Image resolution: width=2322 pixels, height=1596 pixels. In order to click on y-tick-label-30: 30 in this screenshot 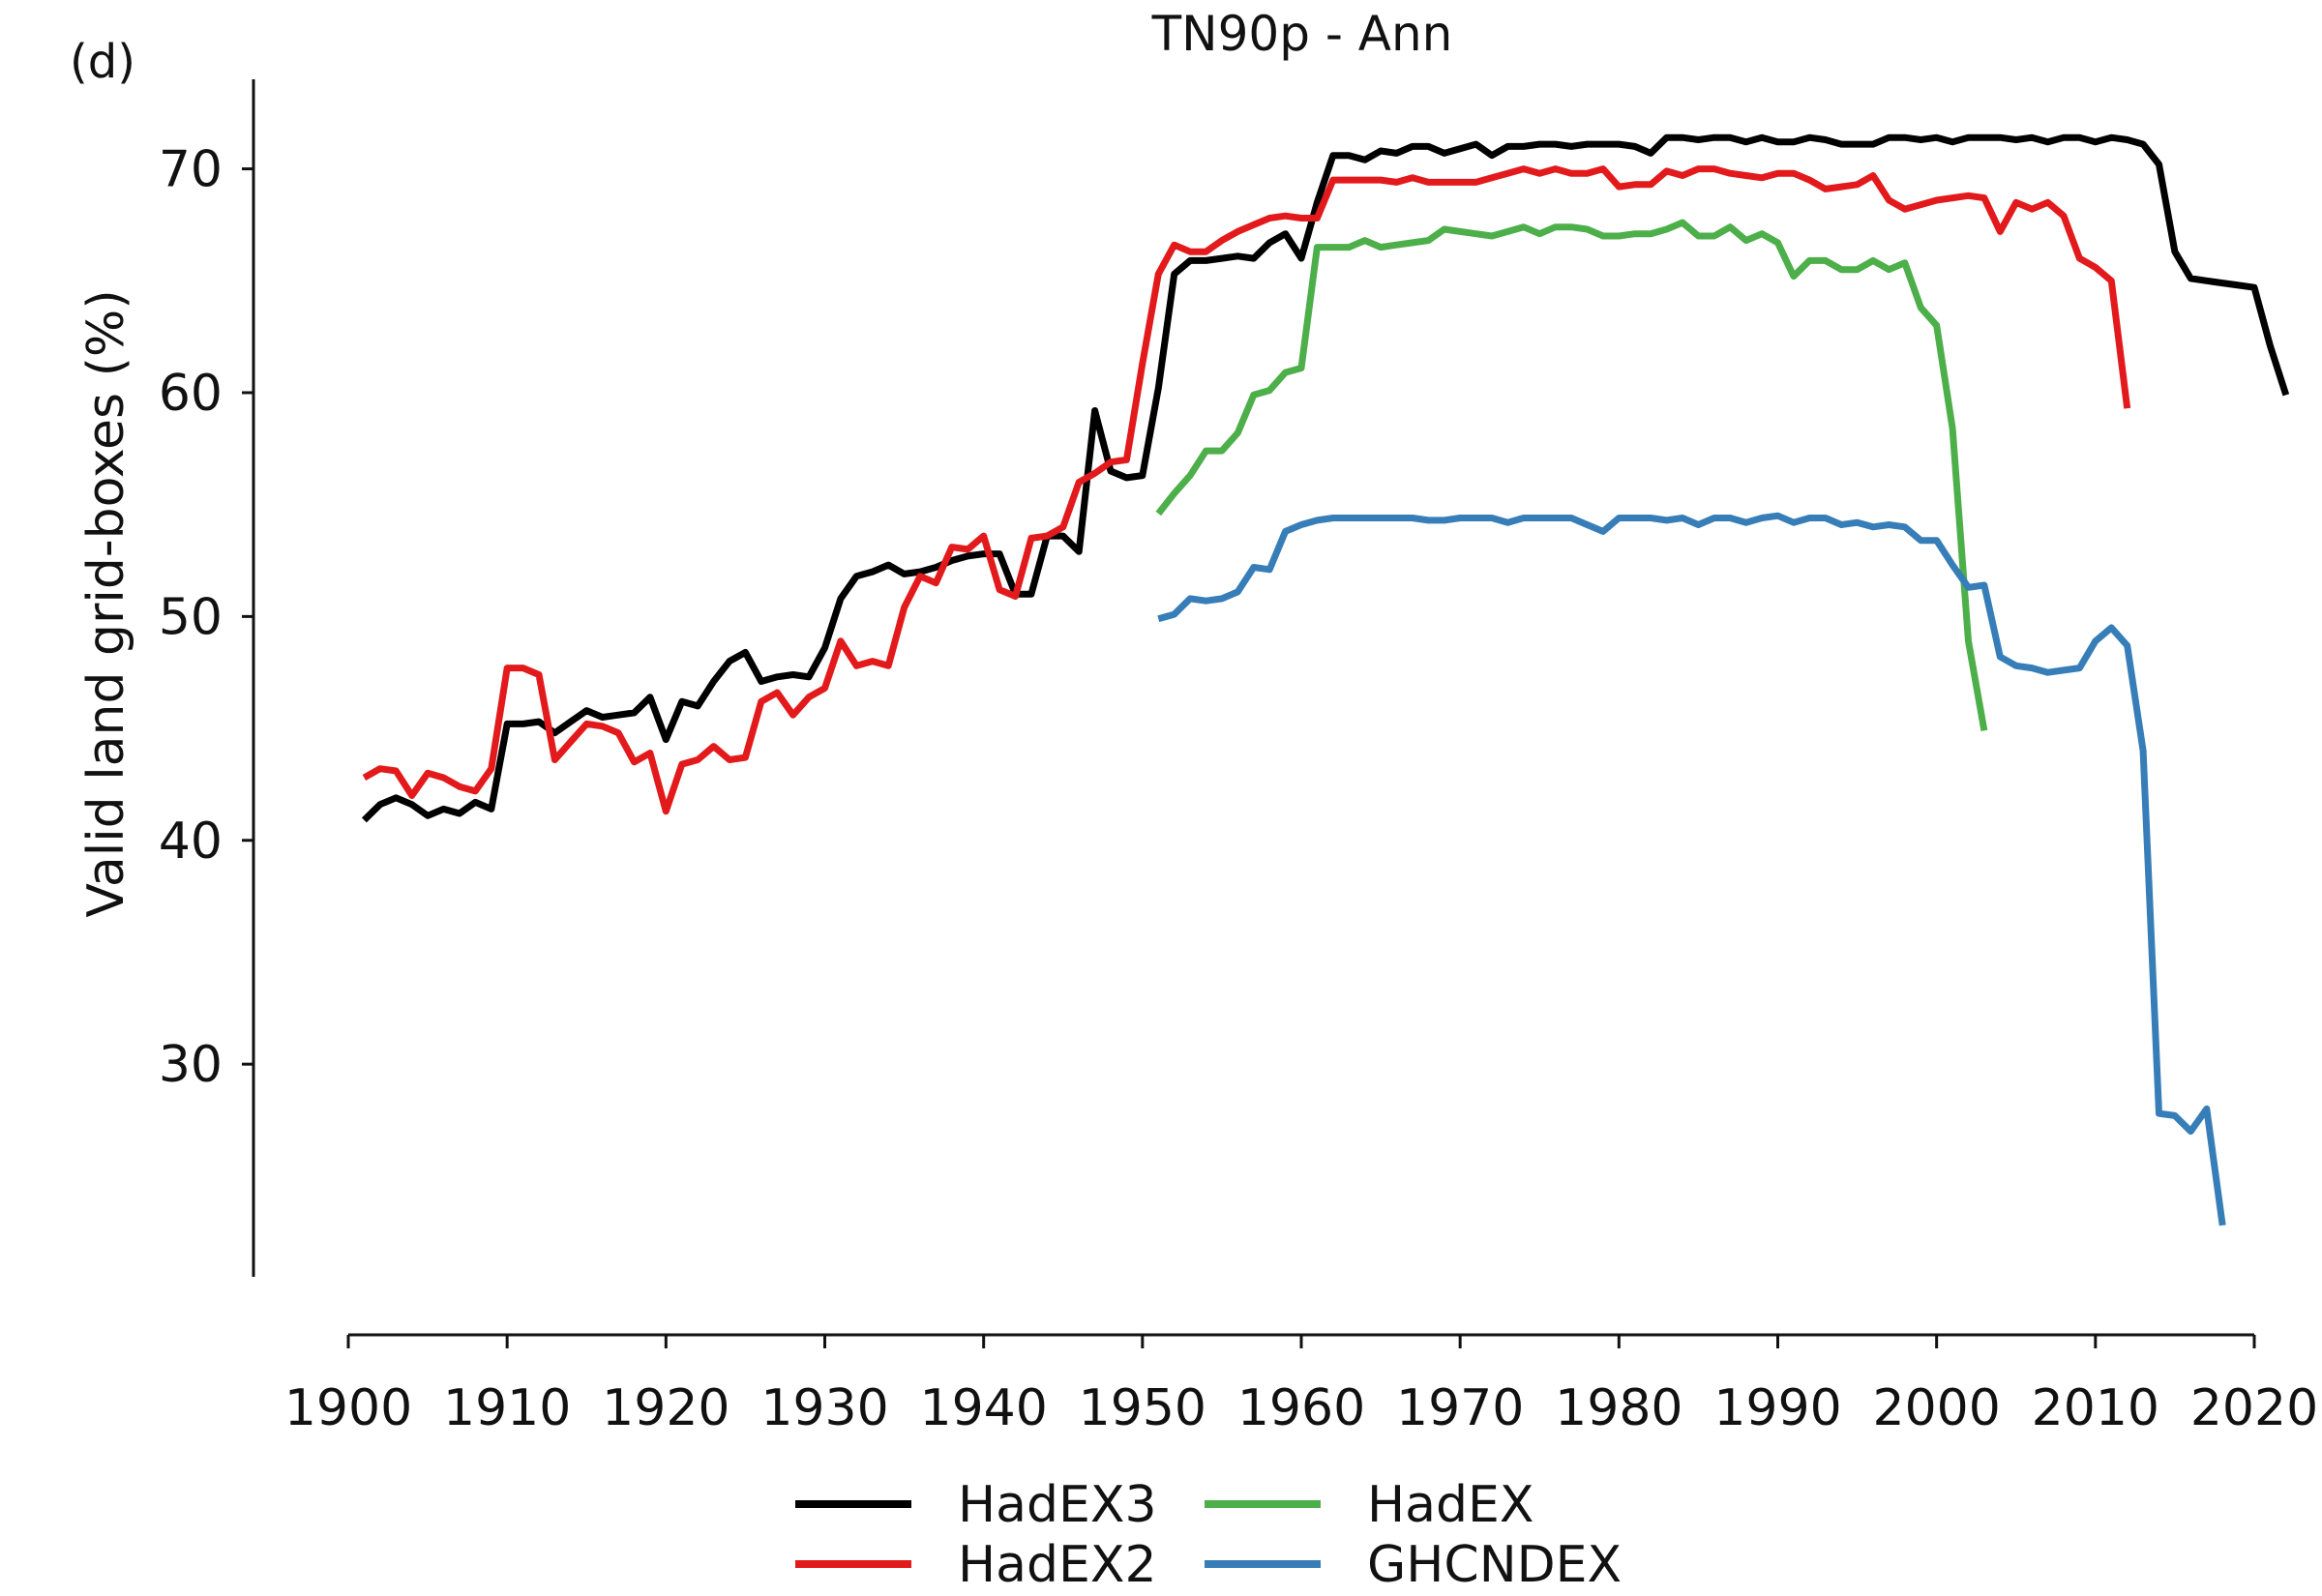, I will do `click(191, 1065)`.